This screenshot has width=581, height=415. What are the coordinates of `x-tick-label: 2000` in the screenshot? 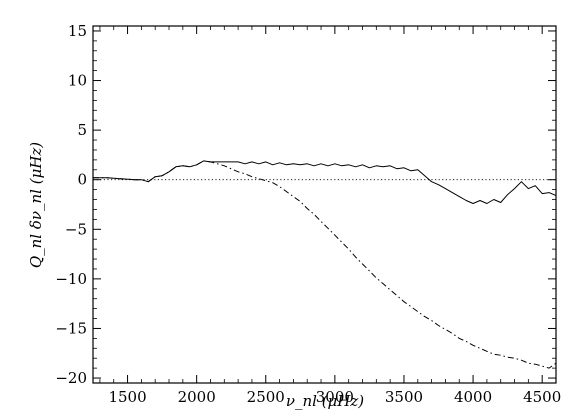 It's located at (197, 397).